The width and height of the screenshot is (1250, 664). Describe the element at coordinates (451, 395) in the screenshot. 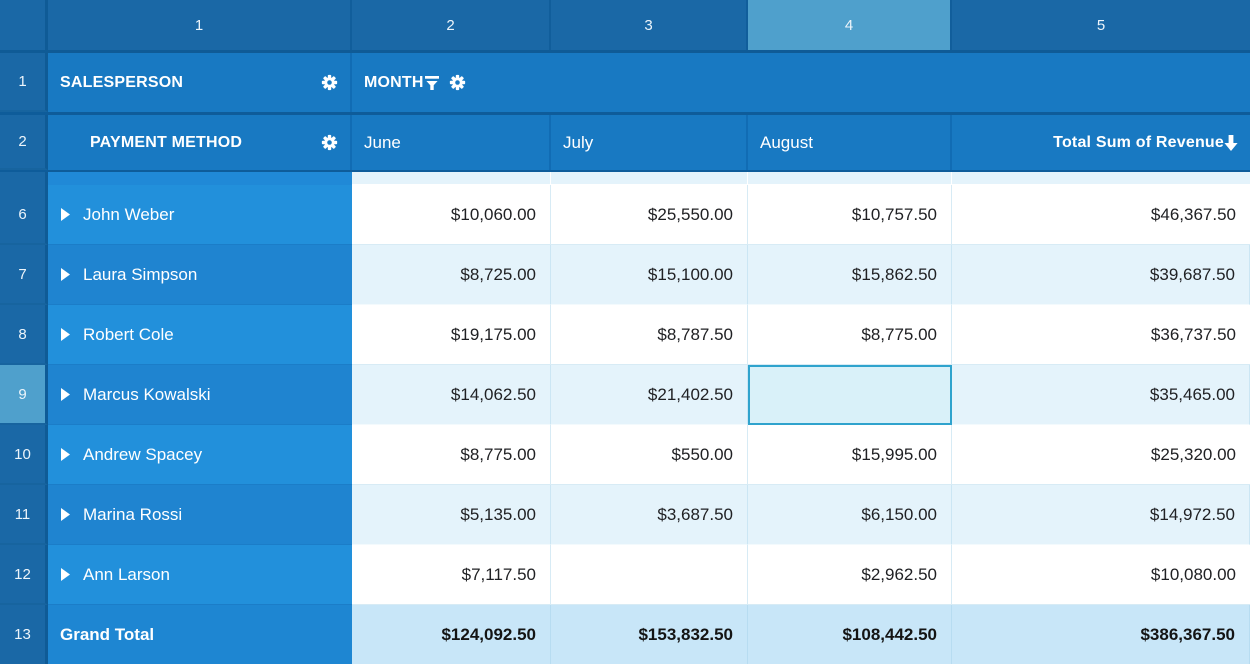

I see `data-cell: $14,062.50` at that location.